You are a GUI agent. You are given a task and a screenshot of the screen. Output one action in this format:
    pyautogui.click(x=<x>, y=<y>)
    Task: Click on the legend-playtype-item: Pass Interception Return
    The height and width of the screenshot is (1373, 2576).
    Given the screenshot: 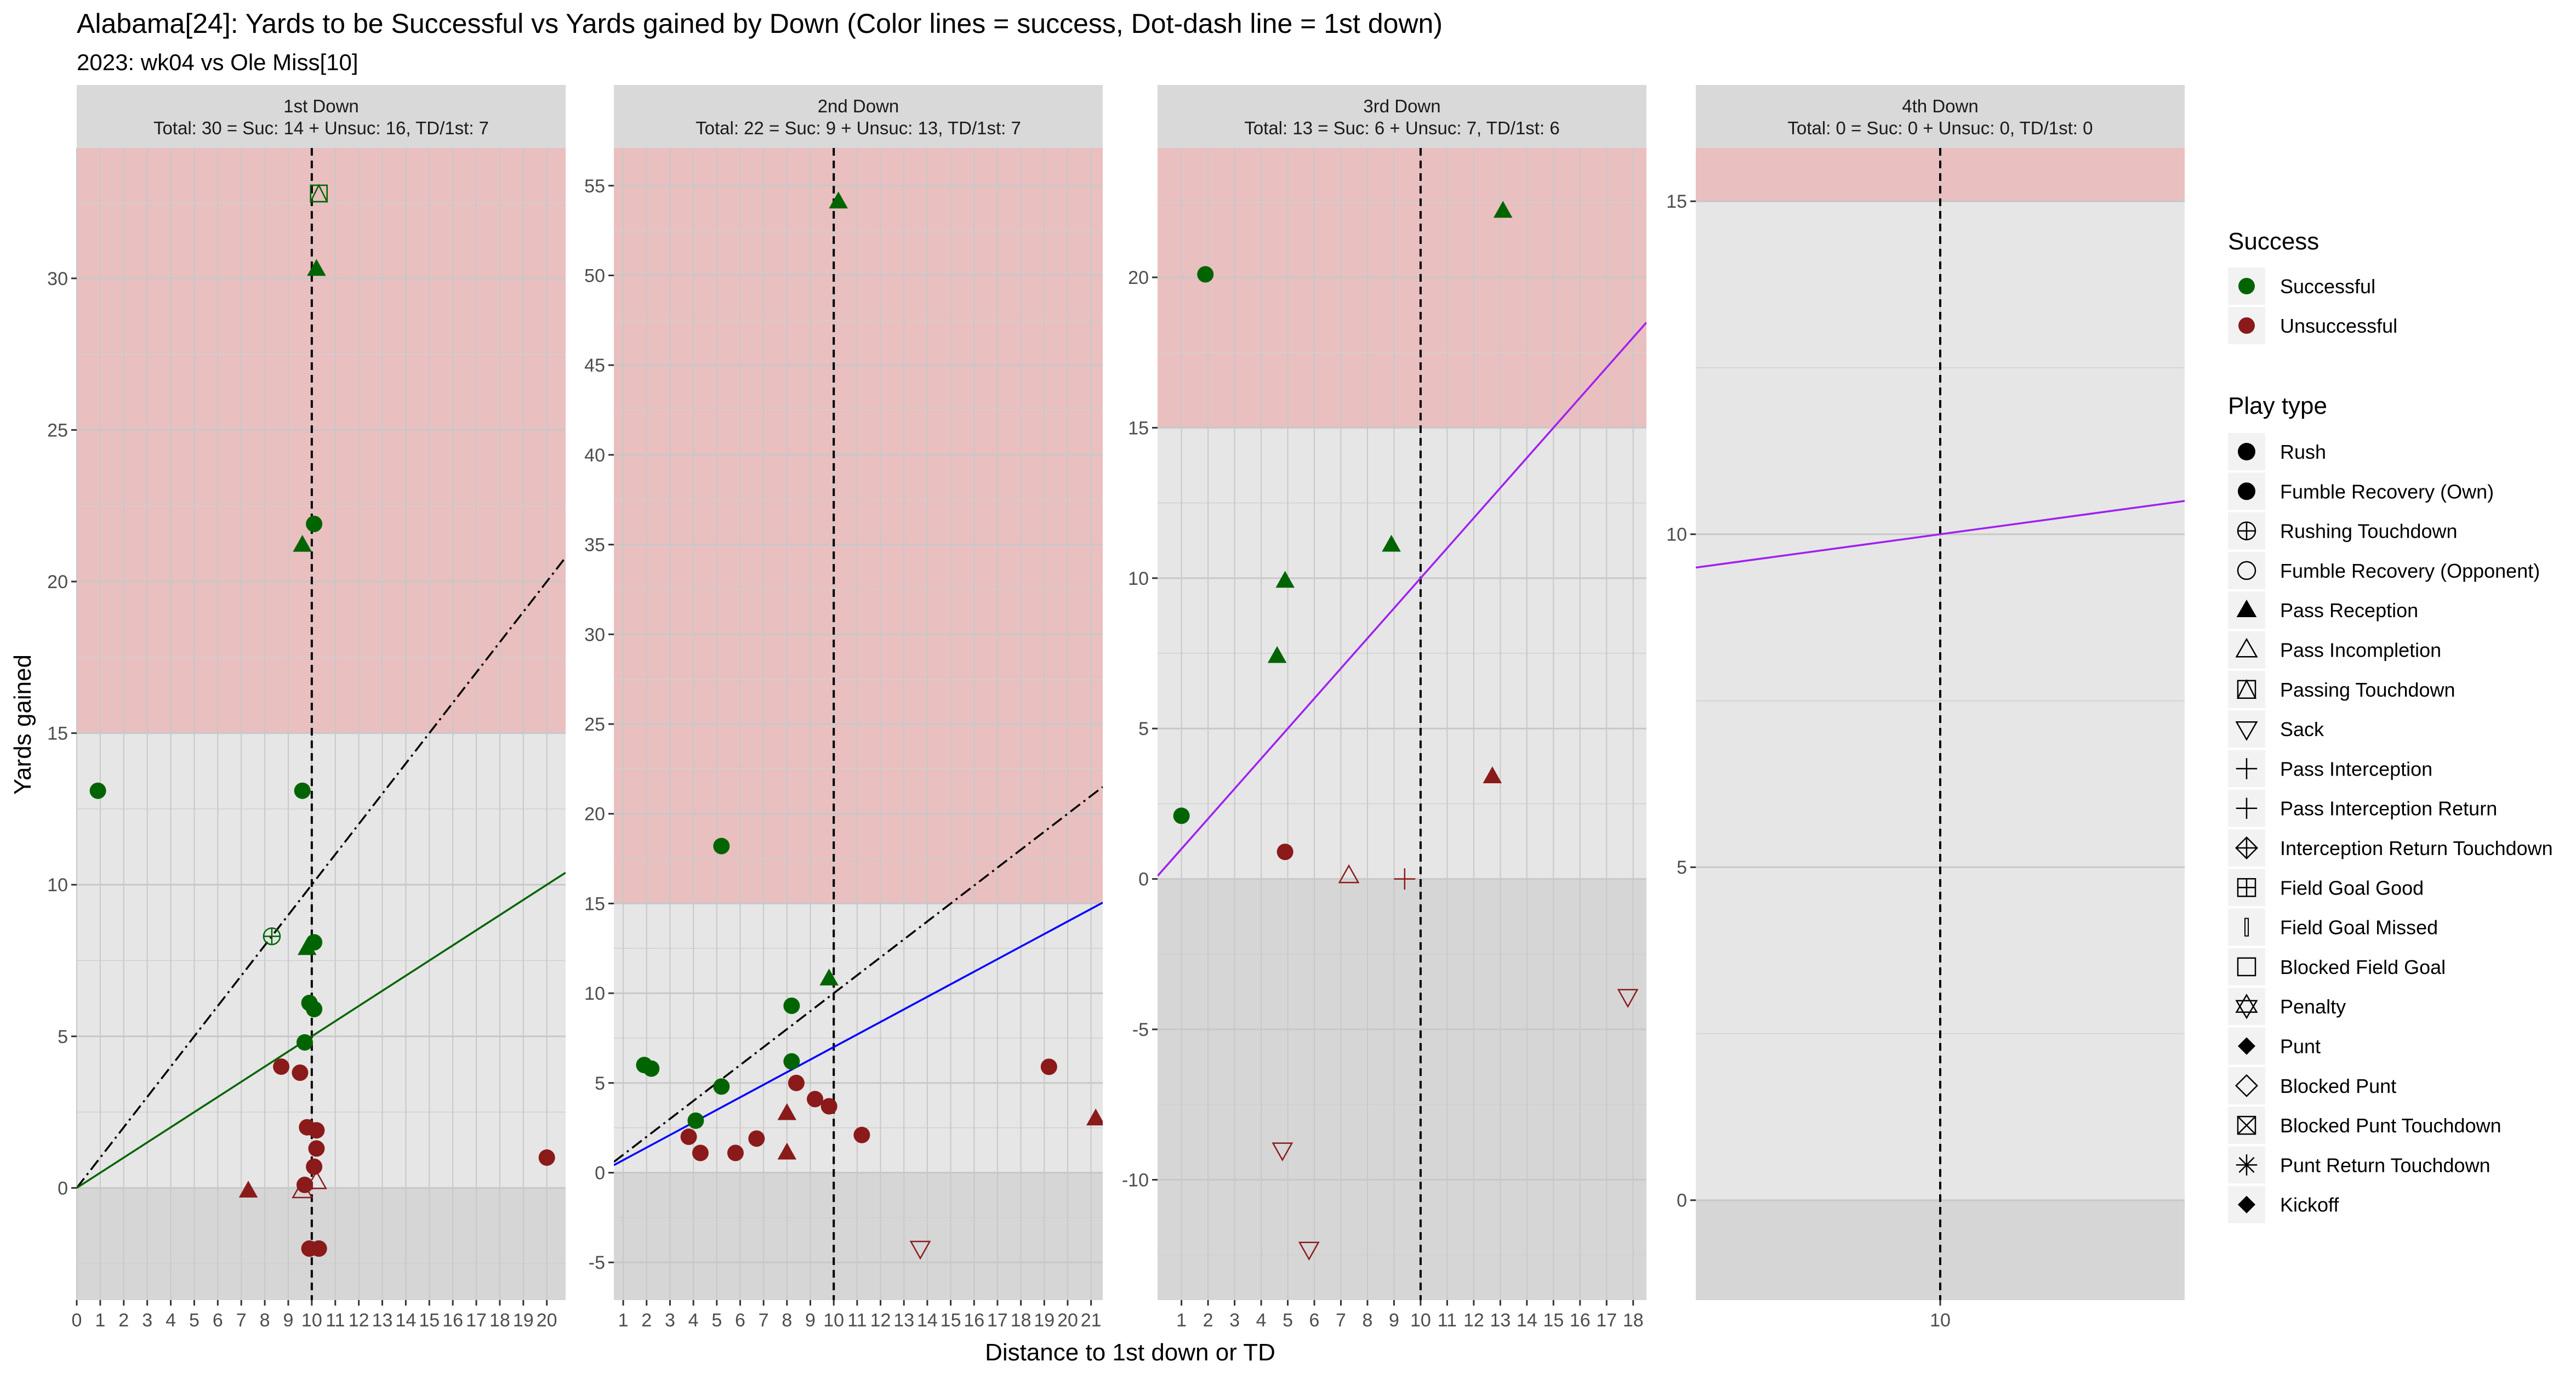 What is the action you would take?
    pyautogui.click(x=2362, y=808)
    